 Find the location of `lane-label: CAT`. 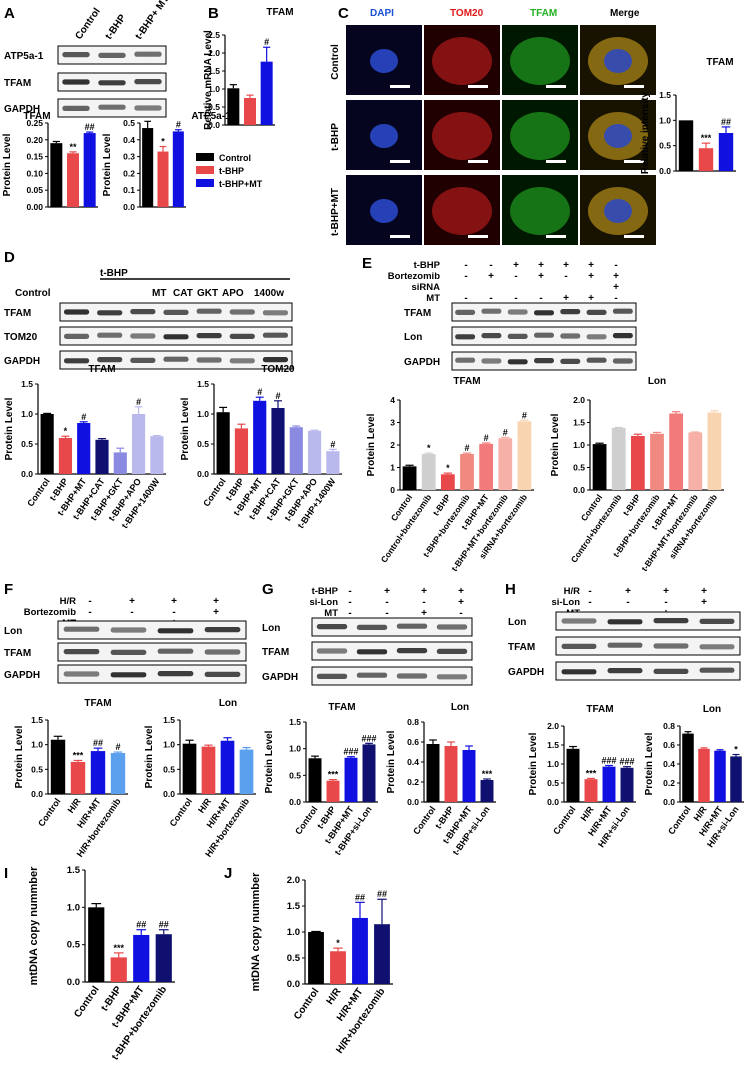

lane-label: CAT is located at coordinates (183, 293).